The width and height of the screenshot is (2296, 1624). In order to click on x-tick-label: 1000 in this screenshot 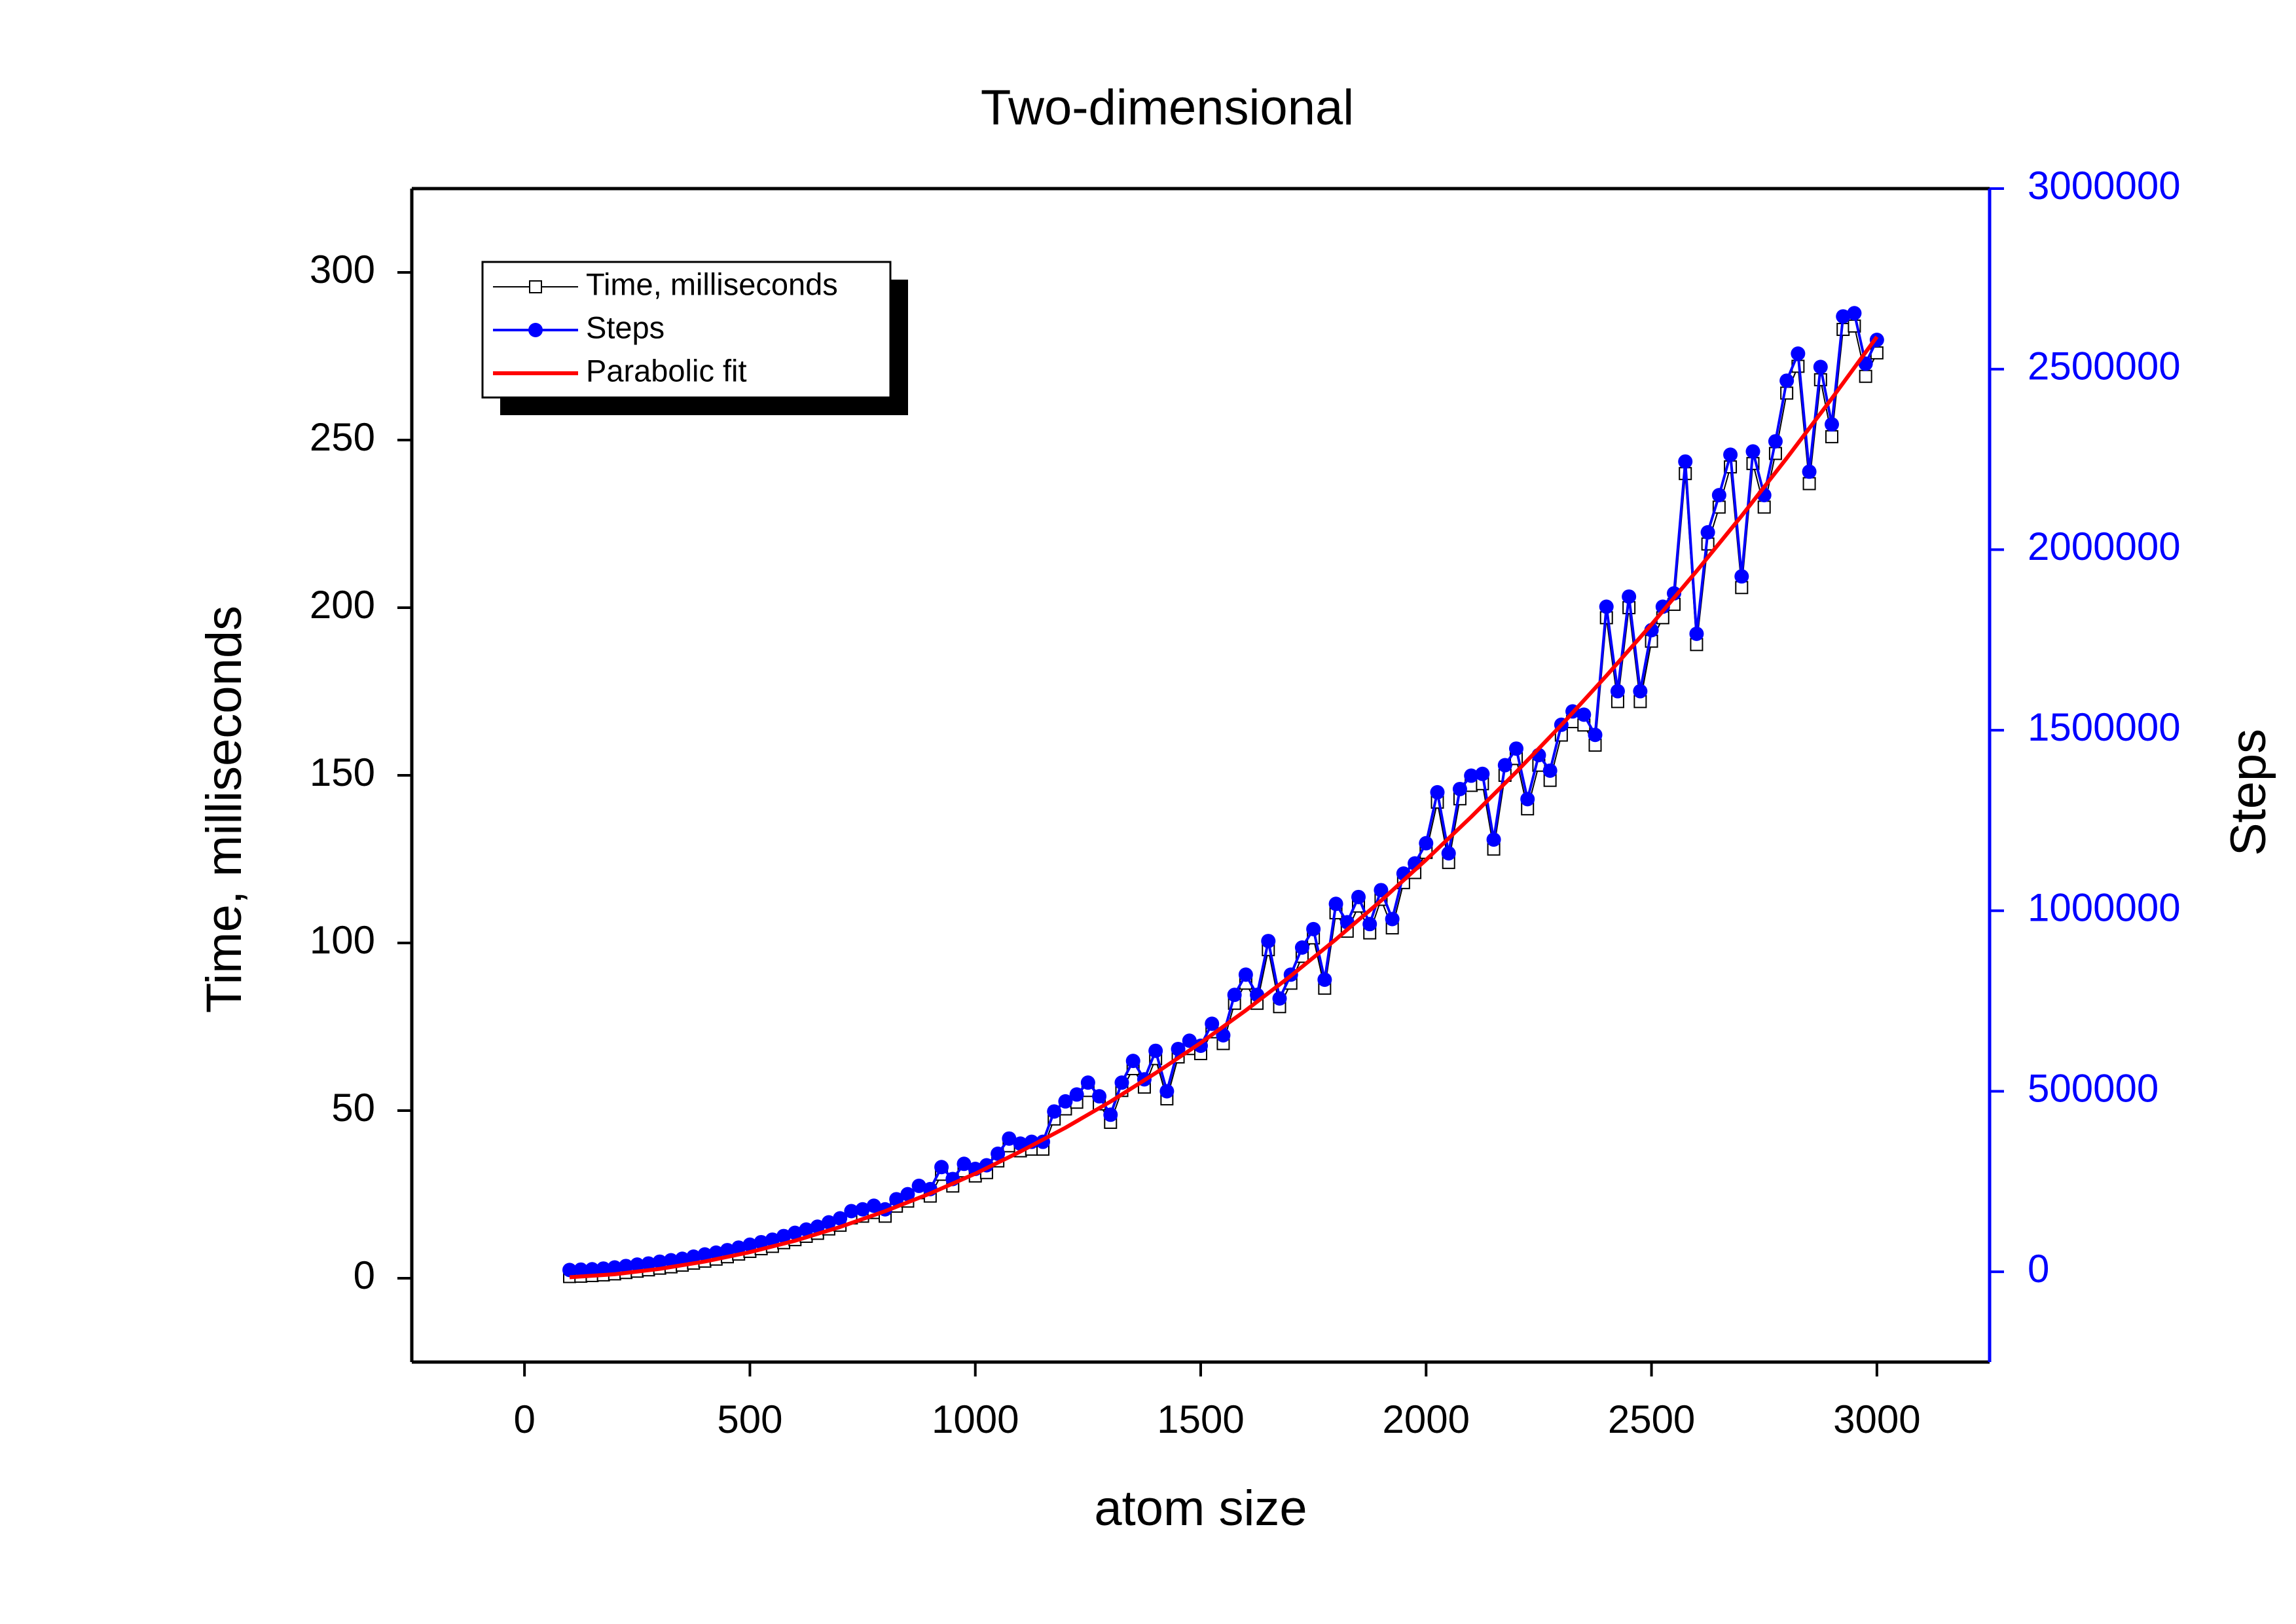, I will do `click(975, 1419)`.